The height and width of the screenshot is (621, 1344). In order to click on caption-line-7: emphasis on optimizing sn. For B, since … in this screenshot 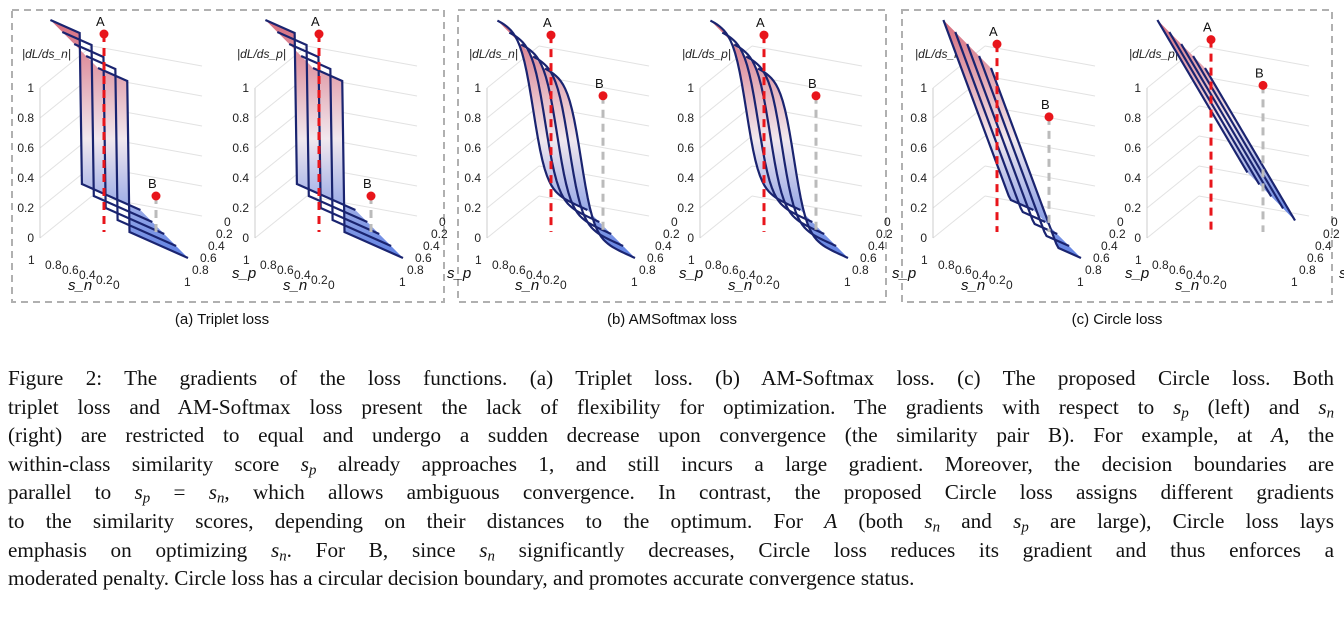, I will do `click(671, 551)`.